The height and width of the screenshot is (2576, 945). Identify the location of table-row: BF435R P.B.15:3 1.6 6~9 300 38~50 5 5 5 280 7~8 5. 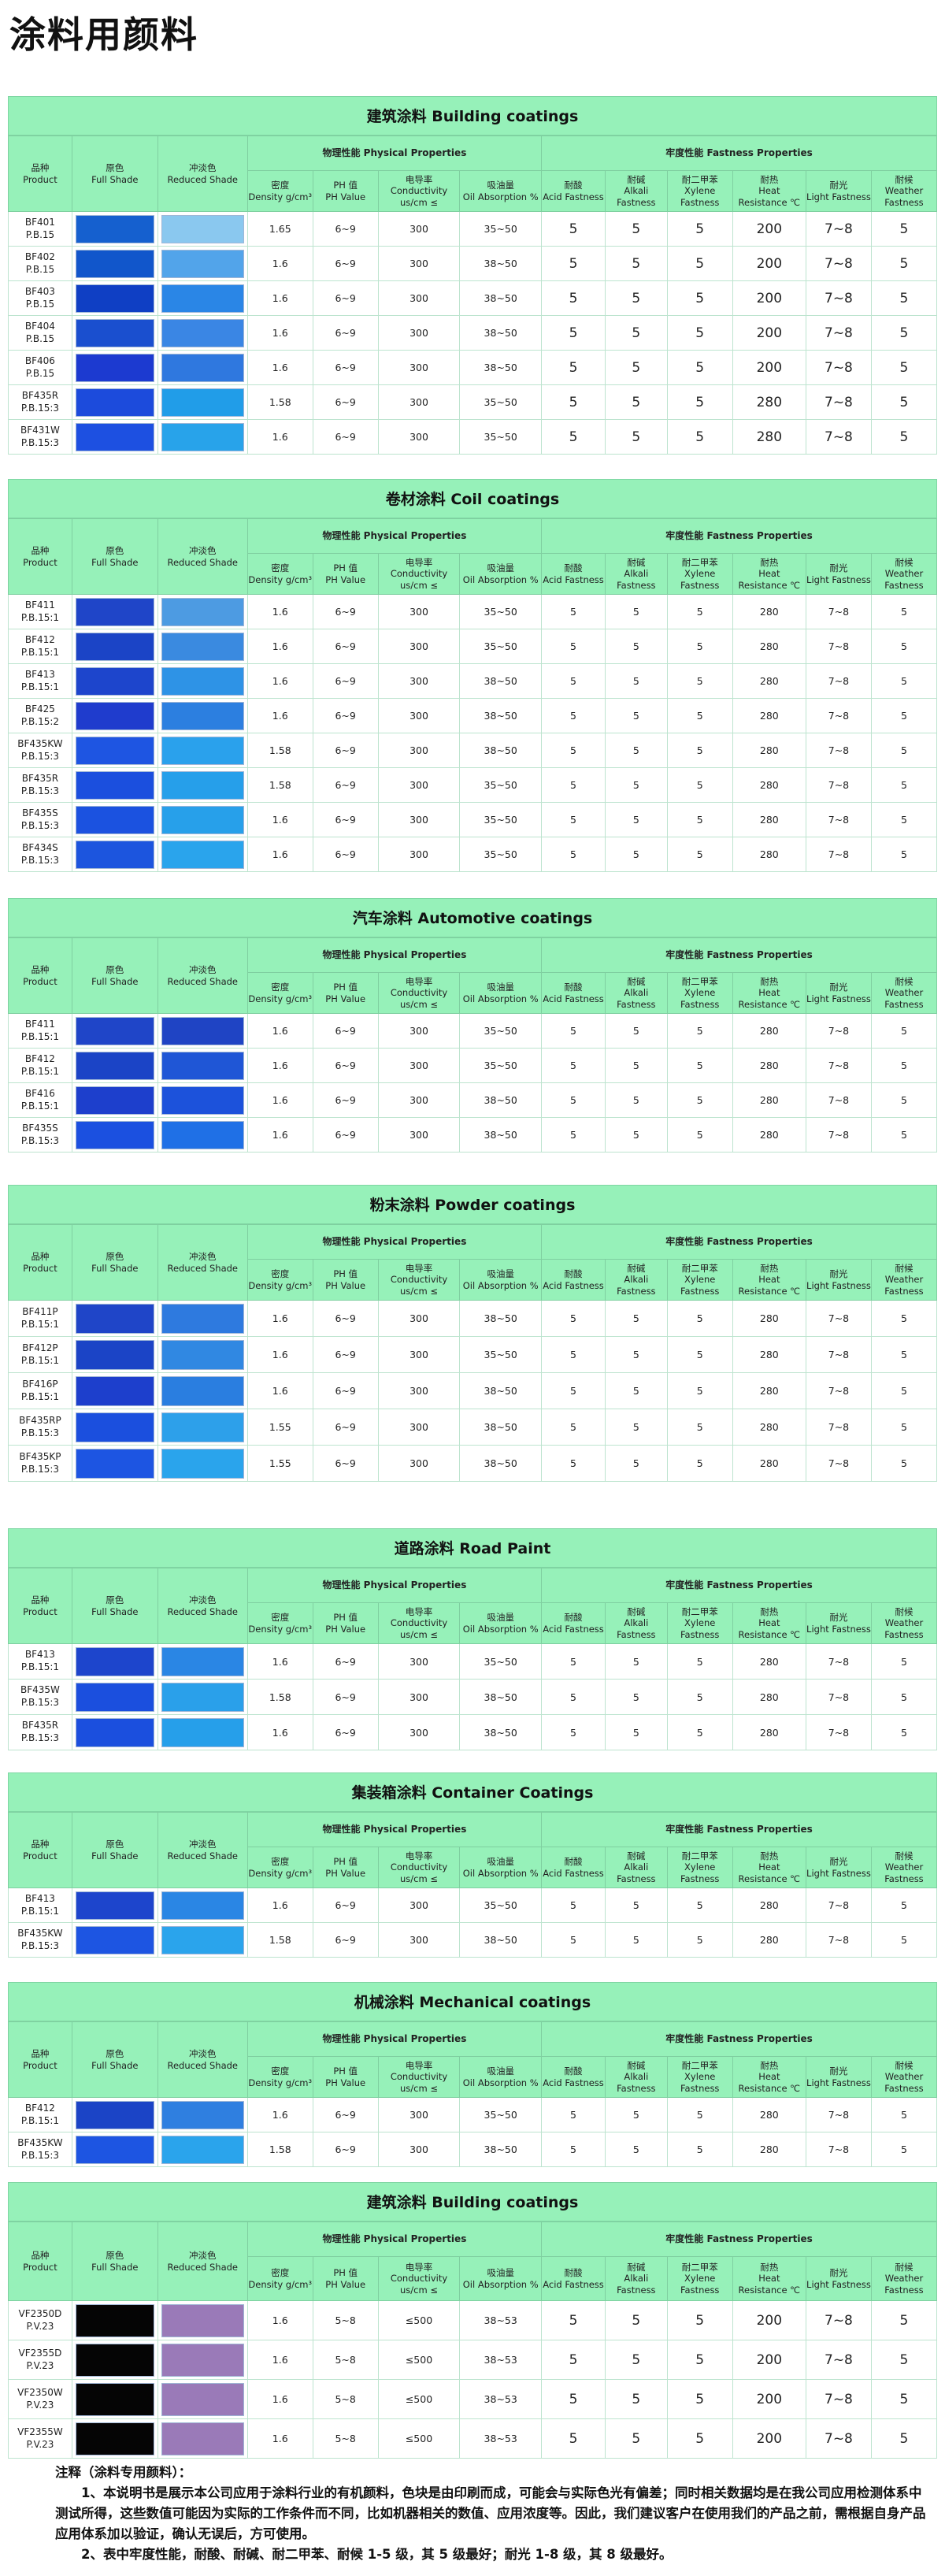
(473, 1732).